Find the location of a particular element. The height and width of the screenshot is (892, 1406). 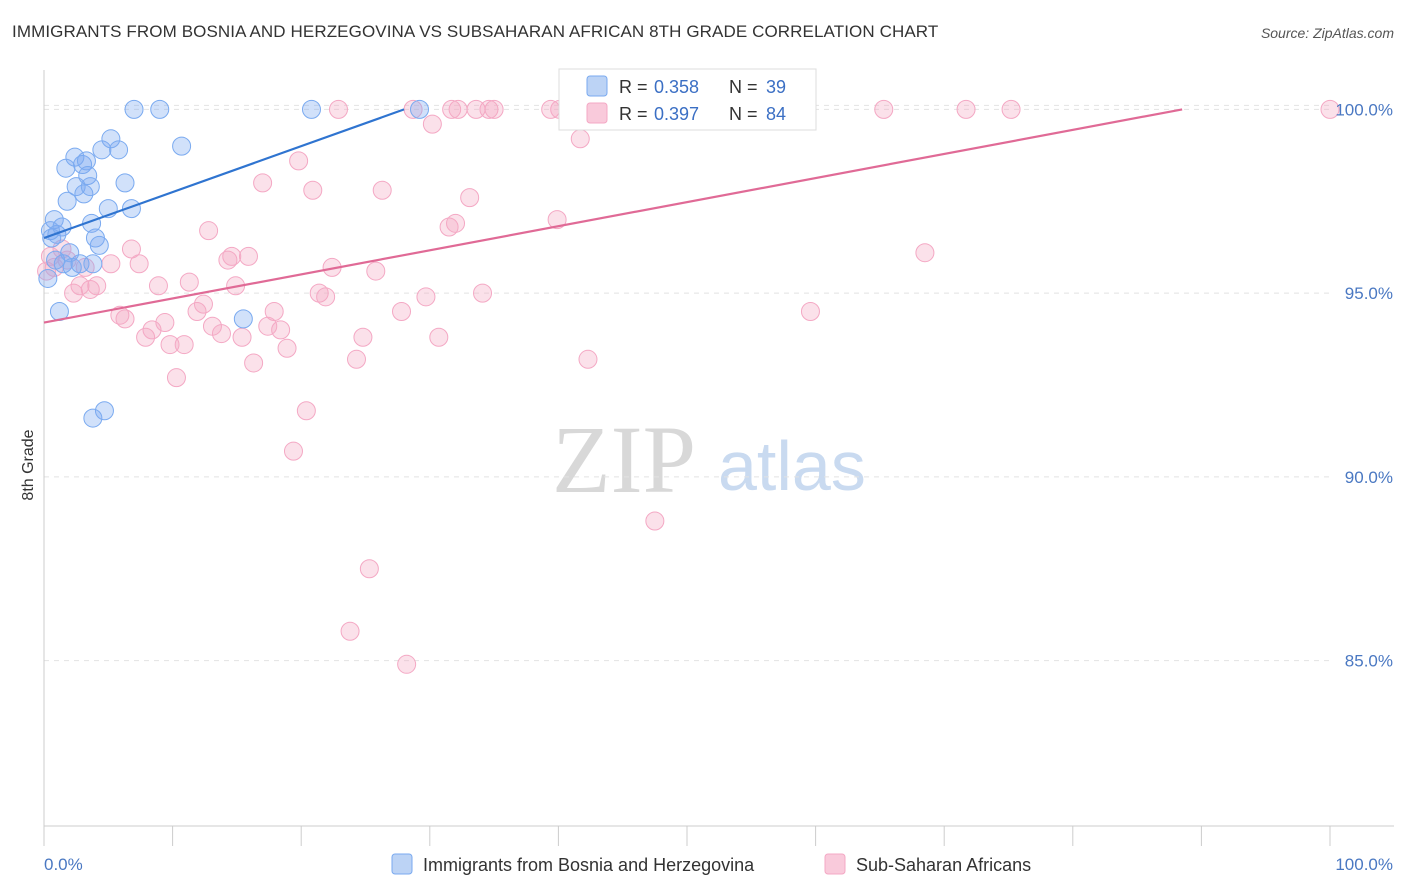

series-bosnia-herzegovina is located at coordinates (234, 263).